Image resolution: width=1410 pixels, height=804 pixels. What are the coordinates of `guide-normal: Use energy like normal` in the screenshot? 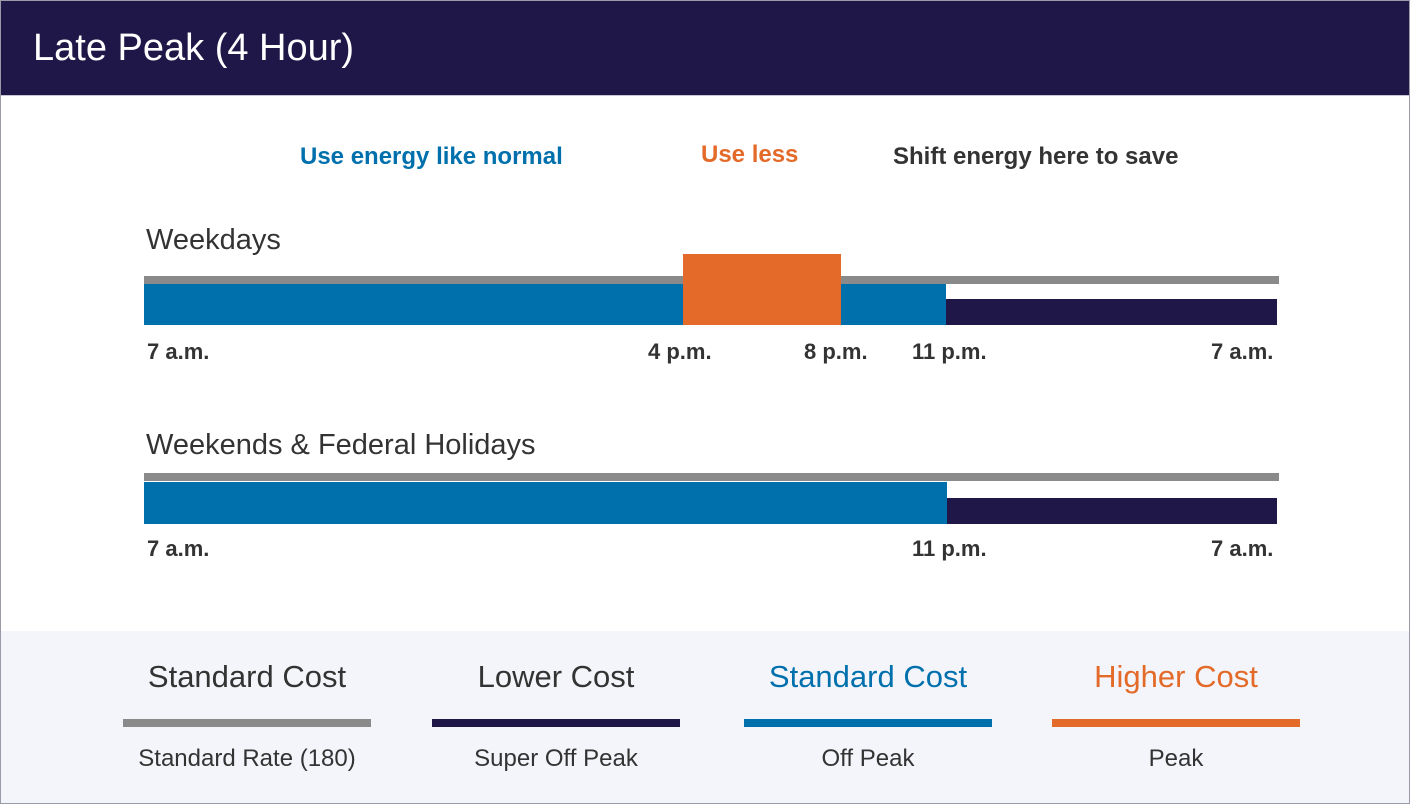 It's located at (431, 156).